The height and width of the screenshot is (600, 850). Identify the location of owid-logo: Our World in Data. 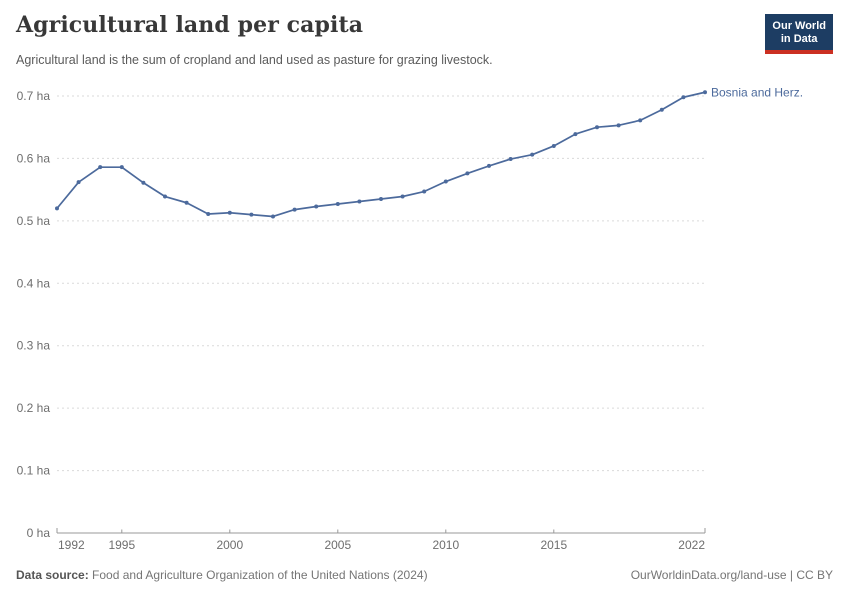
(799, 34).